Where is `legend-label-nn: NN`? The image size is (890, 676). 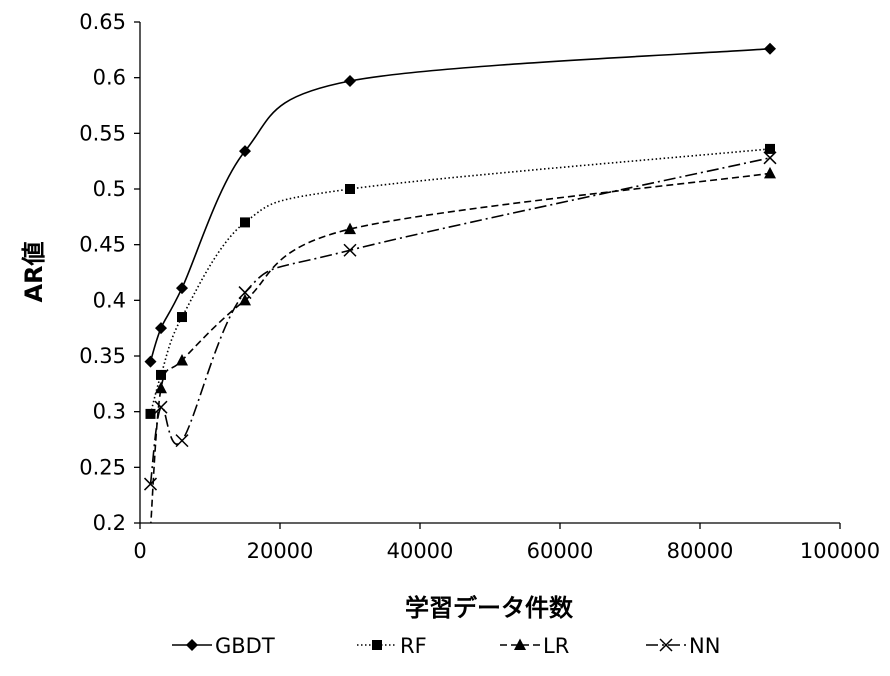
legend-label-nn: NN is located at coordinates (704, 646).